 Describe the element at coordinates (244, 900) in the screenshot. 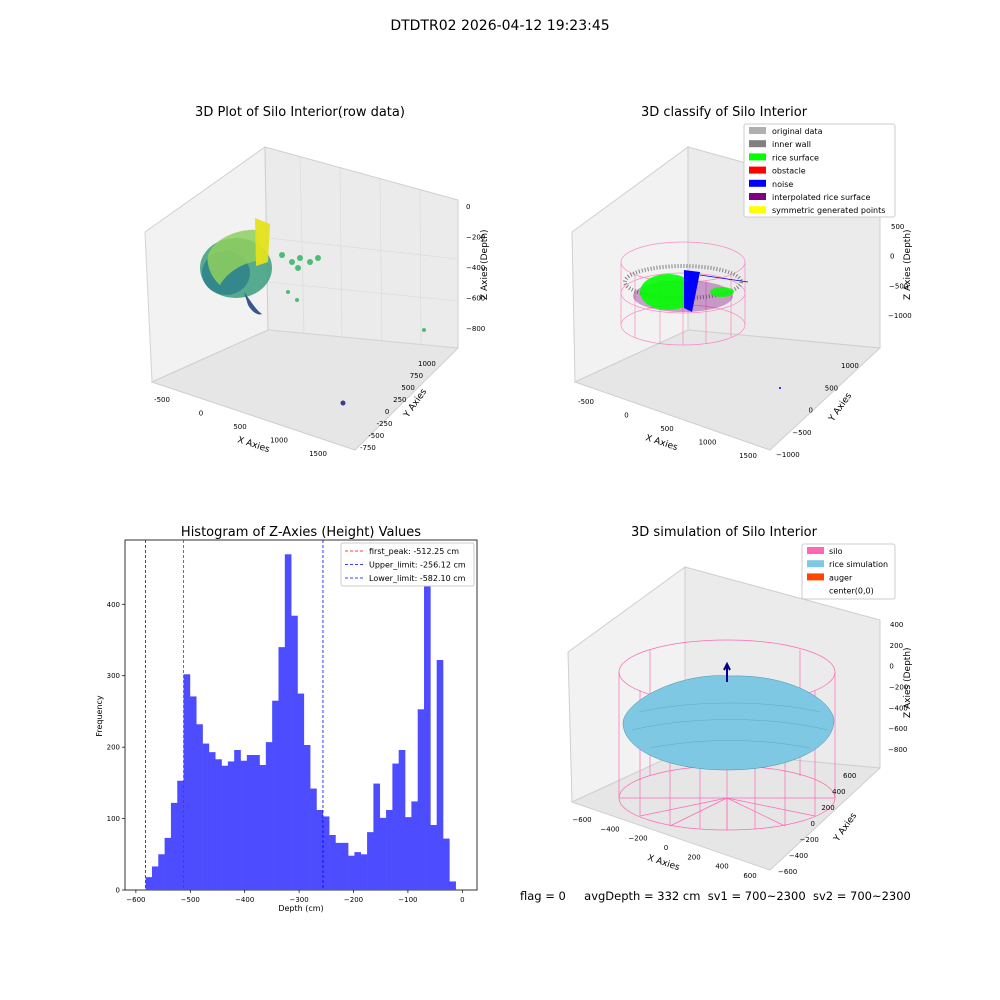

I see `histogram-x-tick-label: −400` at that location.